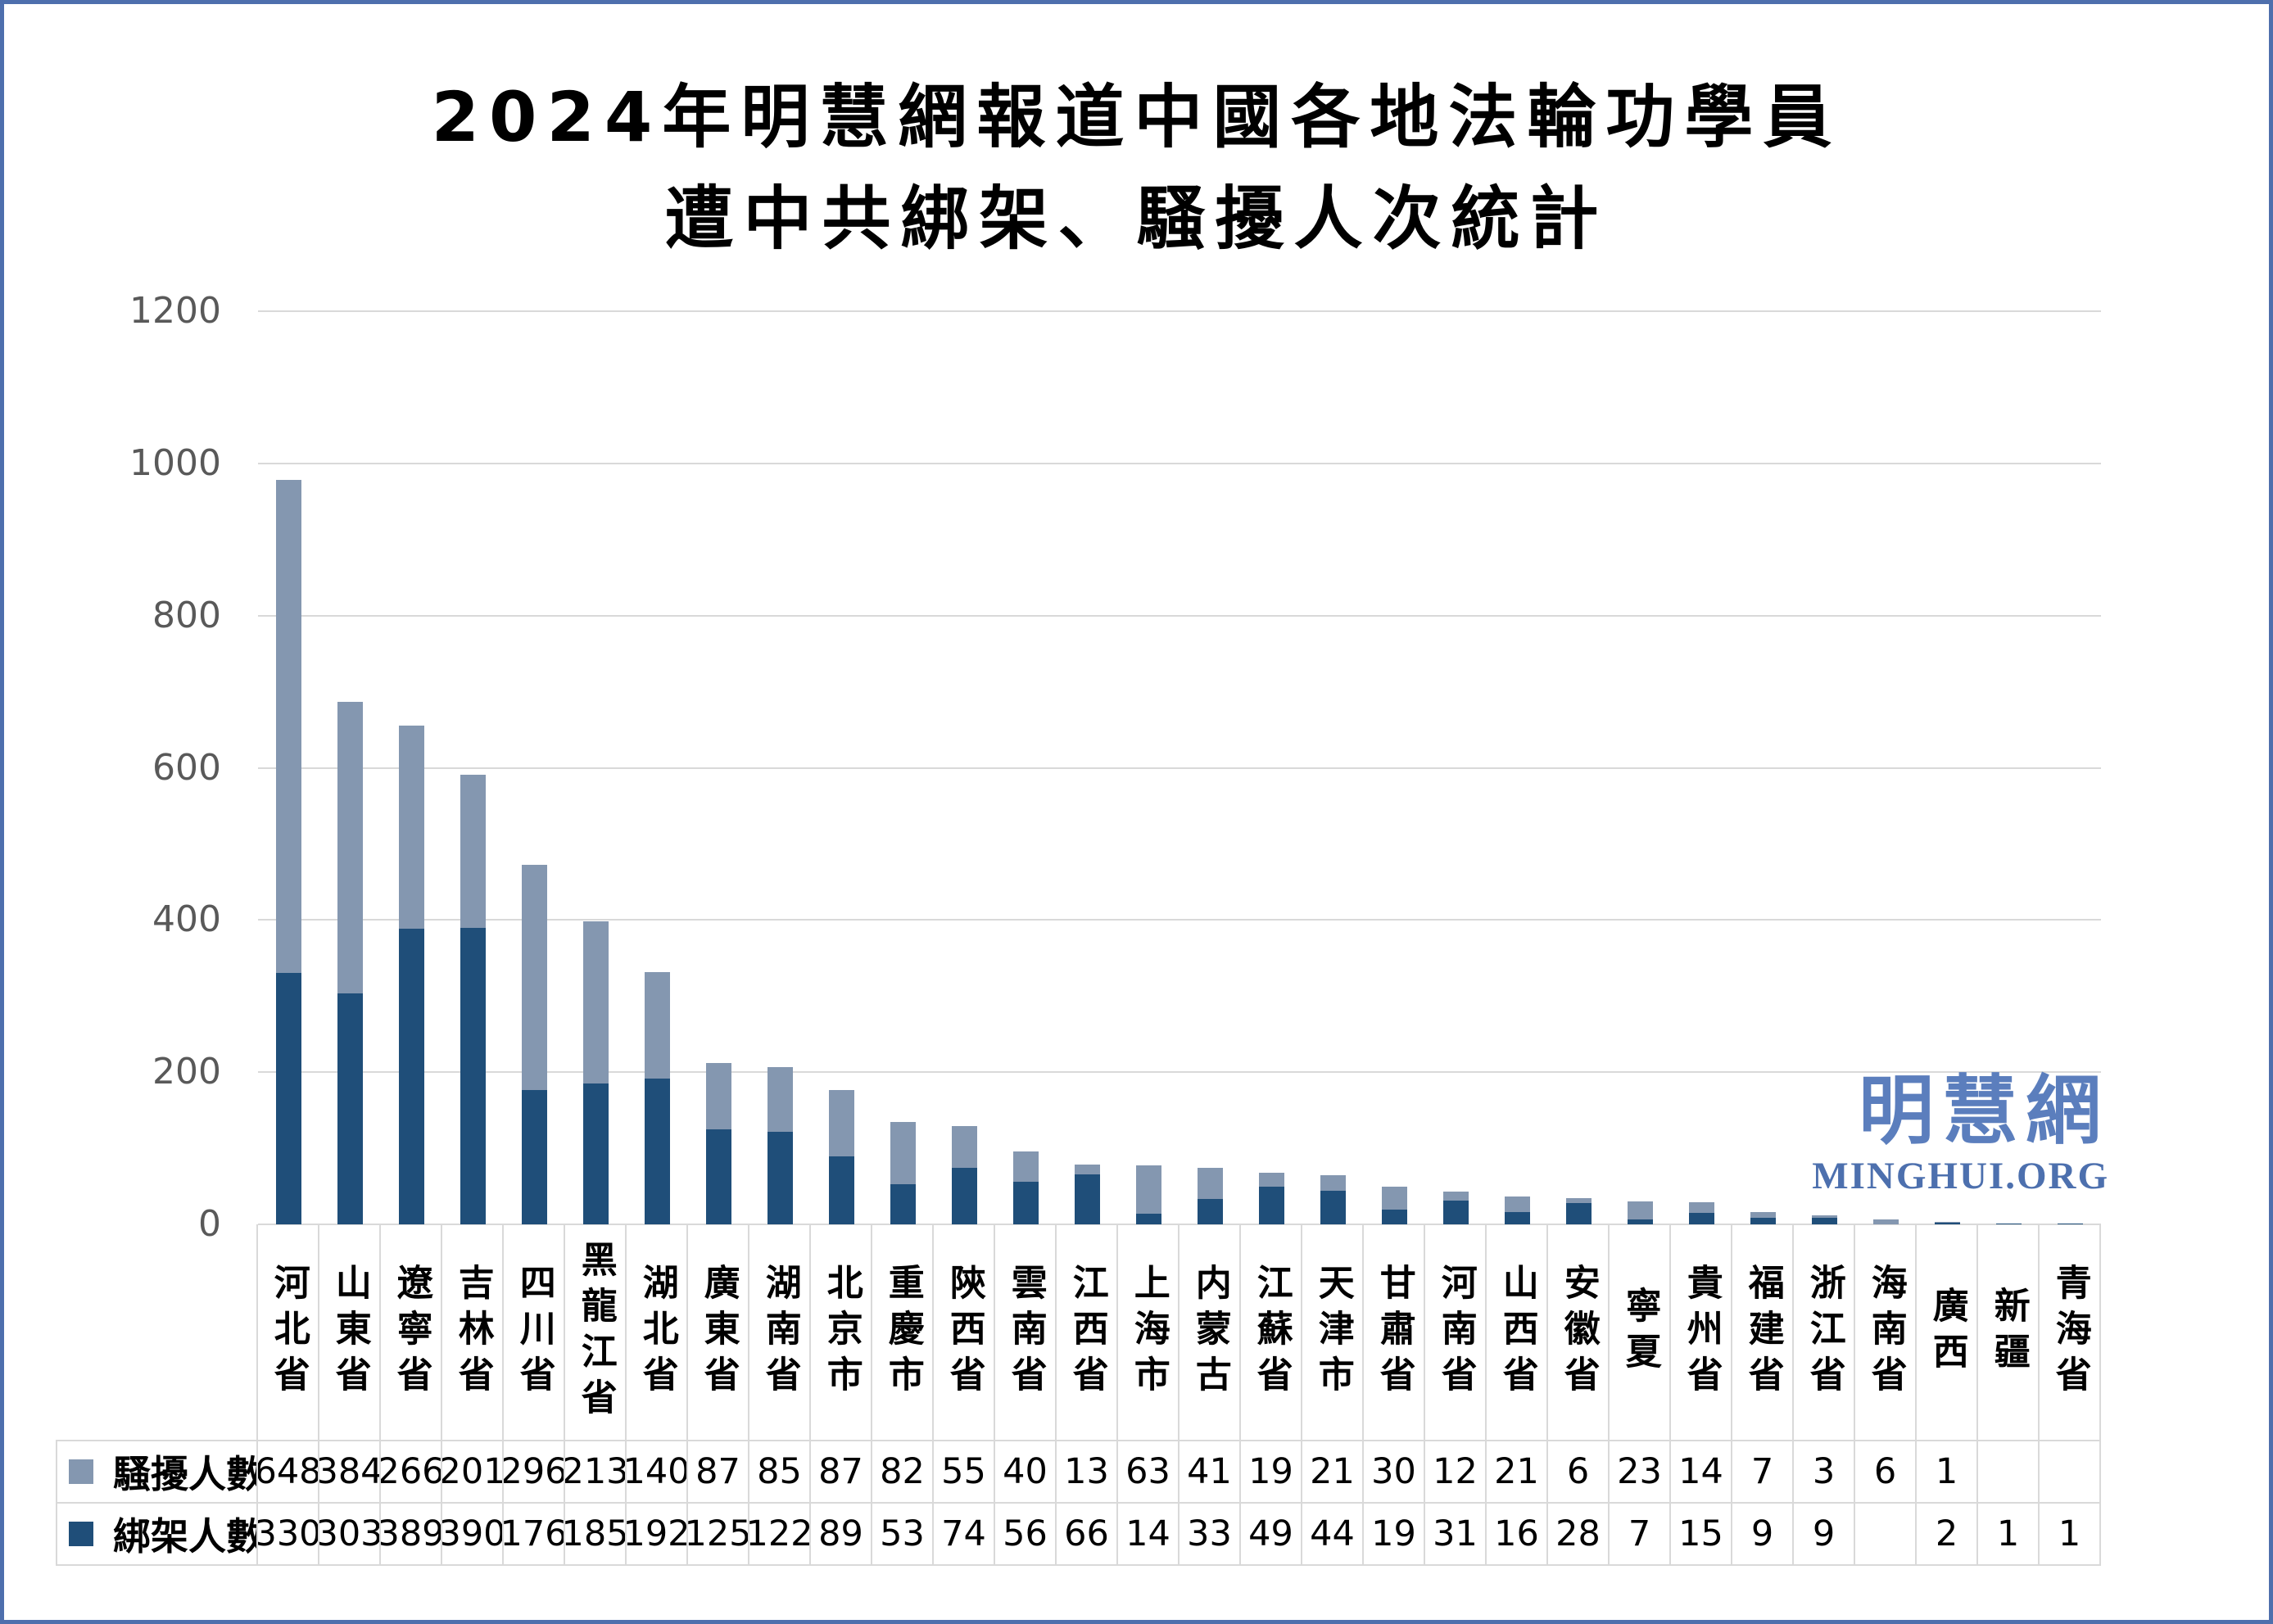  I want to click on category-label: 浙江省, so click(1824, 1332).